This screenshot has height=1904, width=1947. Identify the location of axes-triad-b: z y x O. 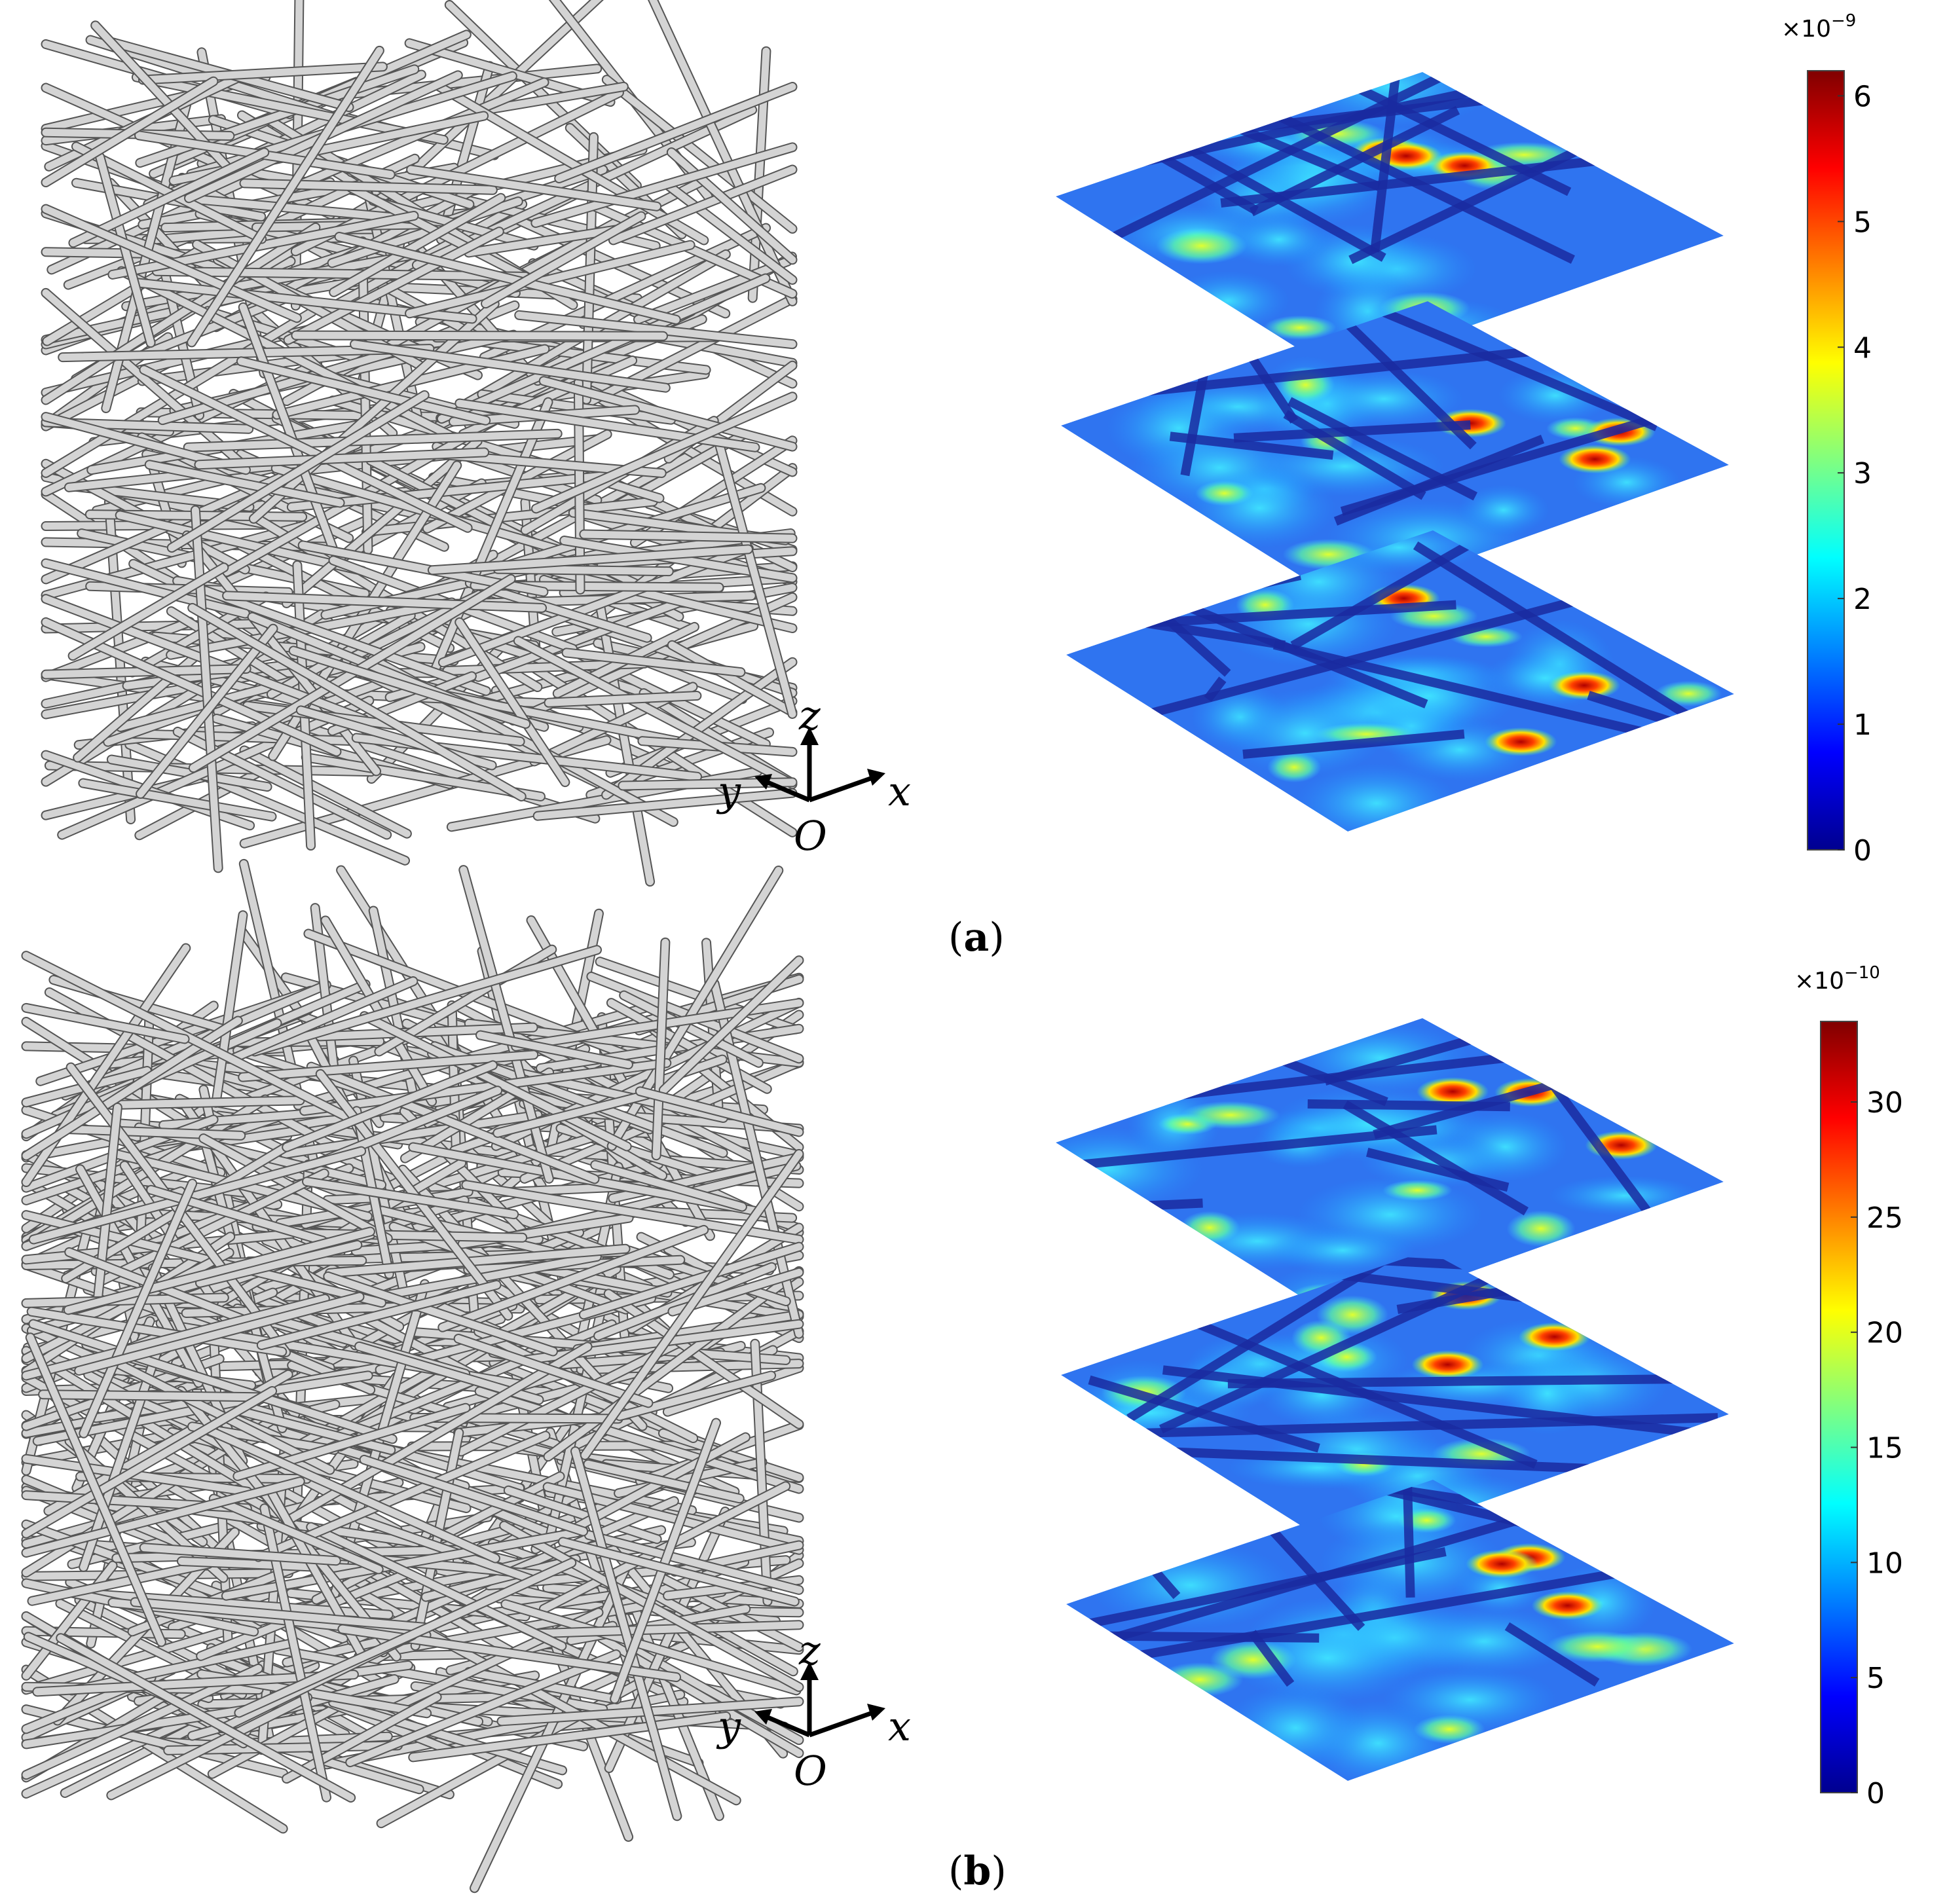
(813, 1710).